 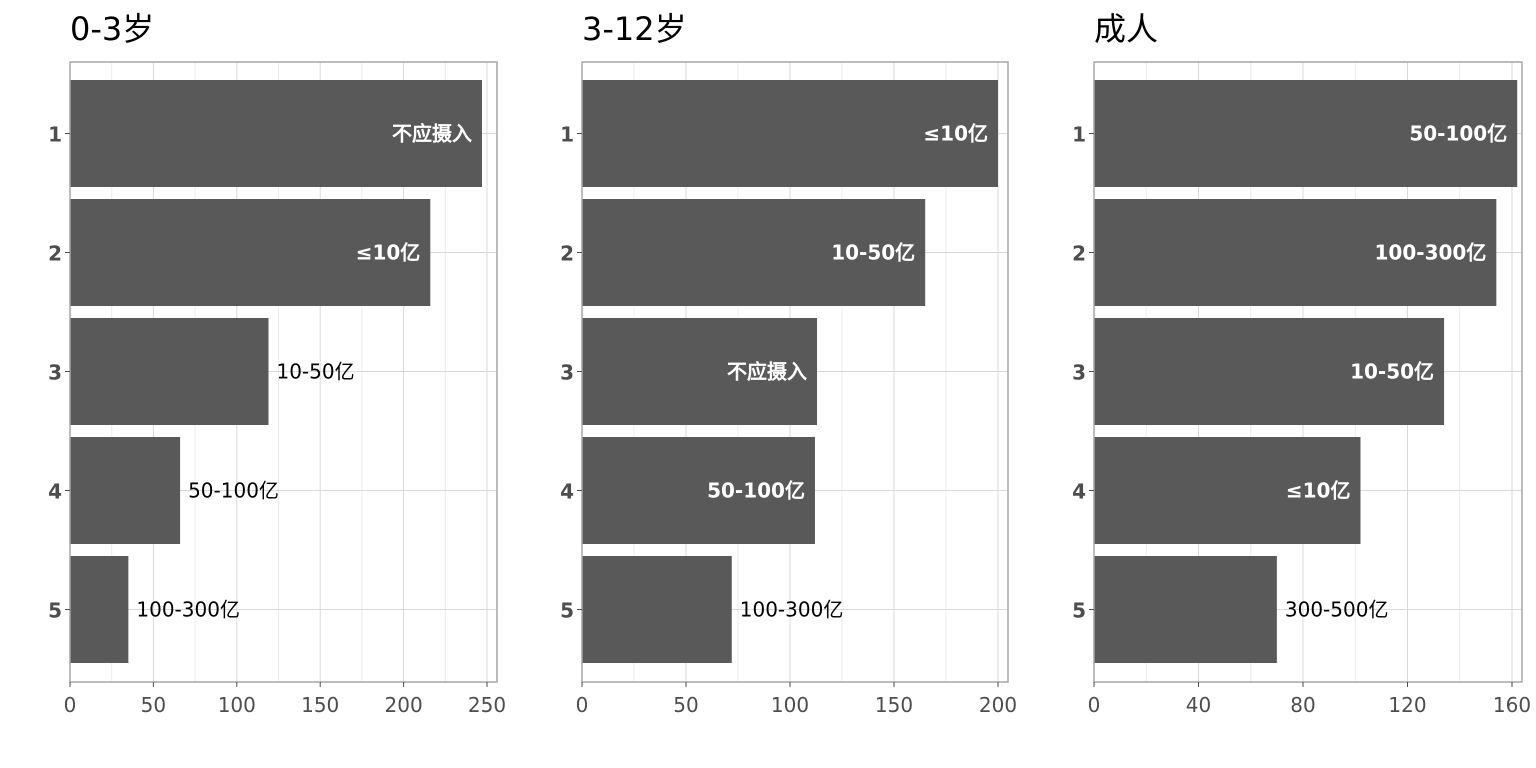 What do you see at coordinates (487, 705) in the screenshot?
I see `x-tick-label: 250` at bounding box center [487, 705].